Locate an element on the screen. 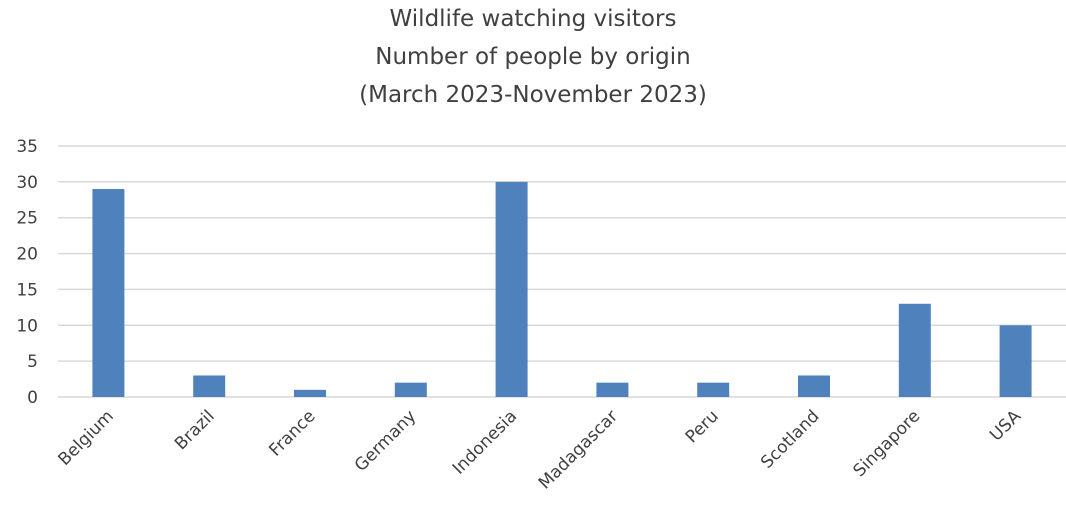 This screenshot has height=508, width=1066. bar-indonesia is located at coordinates (511, 289).